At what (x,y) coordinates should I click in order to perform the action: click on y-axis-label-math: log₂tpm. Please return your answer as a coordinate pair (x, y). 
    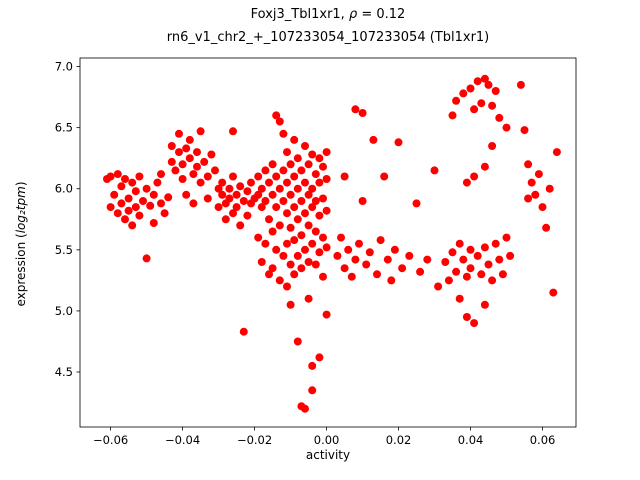
    Looking at the image, I should click on (21, 210).